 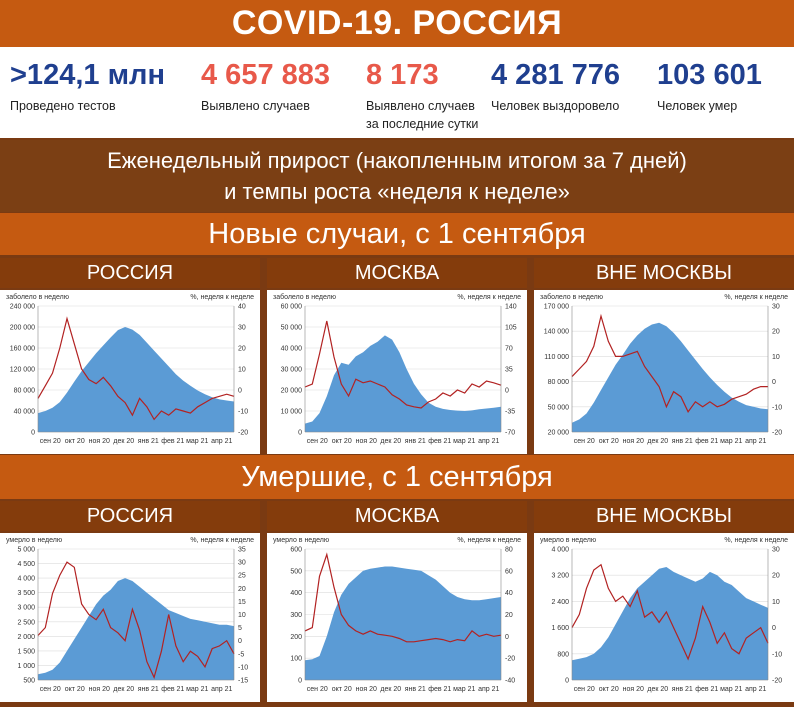 What do you see at coordinates (240, 628) in the screenshot?
I see `right-tick-label: 5` at bounding box center [240, 628].